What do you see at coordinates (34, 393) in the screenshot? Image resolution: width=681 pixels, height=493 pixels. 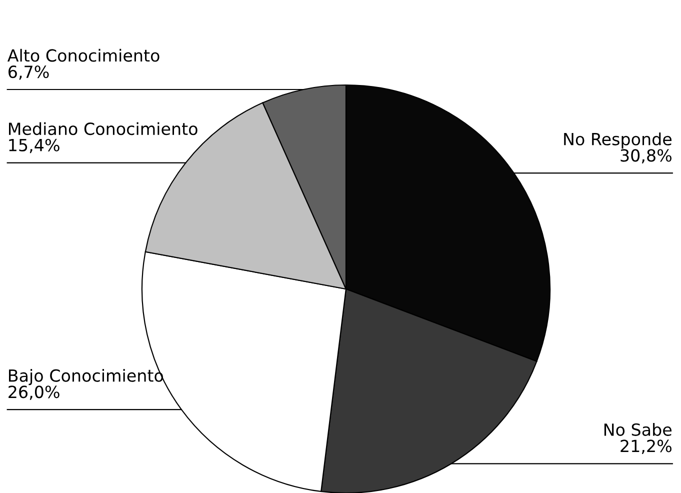 I see `data-label: 26,0%` at bounding box center [34, 393].